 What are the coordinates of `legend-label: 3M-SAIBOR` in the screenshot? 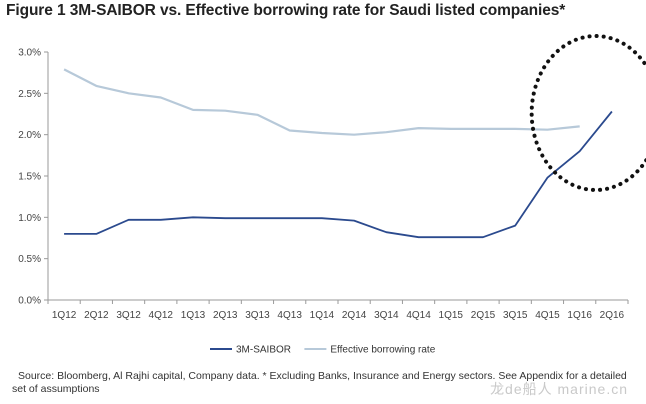 It's located at (263, 350).